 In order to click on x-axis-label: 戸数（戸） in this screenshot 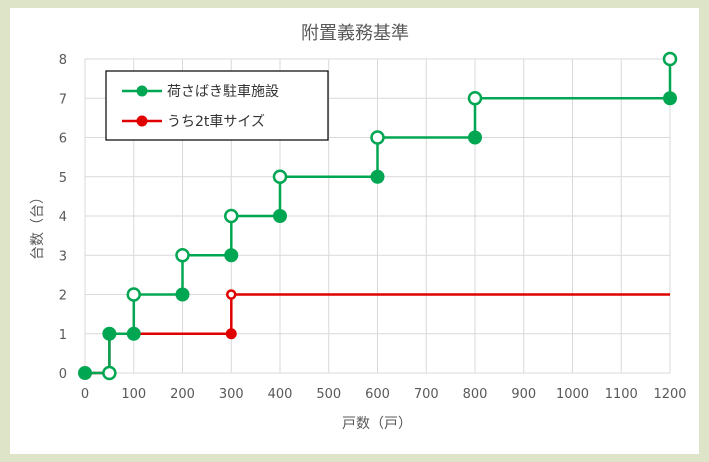, I will do `click(377, 424)`.